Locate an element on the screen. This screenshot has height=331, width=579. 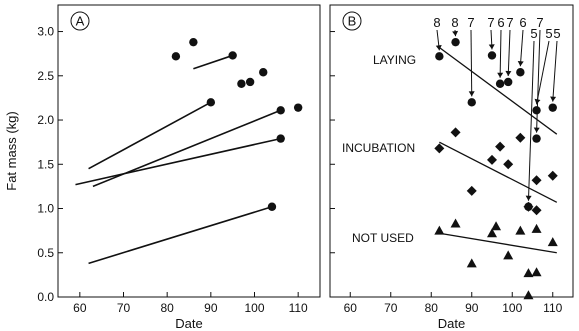
y-axis-label: Fat mass (kg) is located at coordinates (11, 150).